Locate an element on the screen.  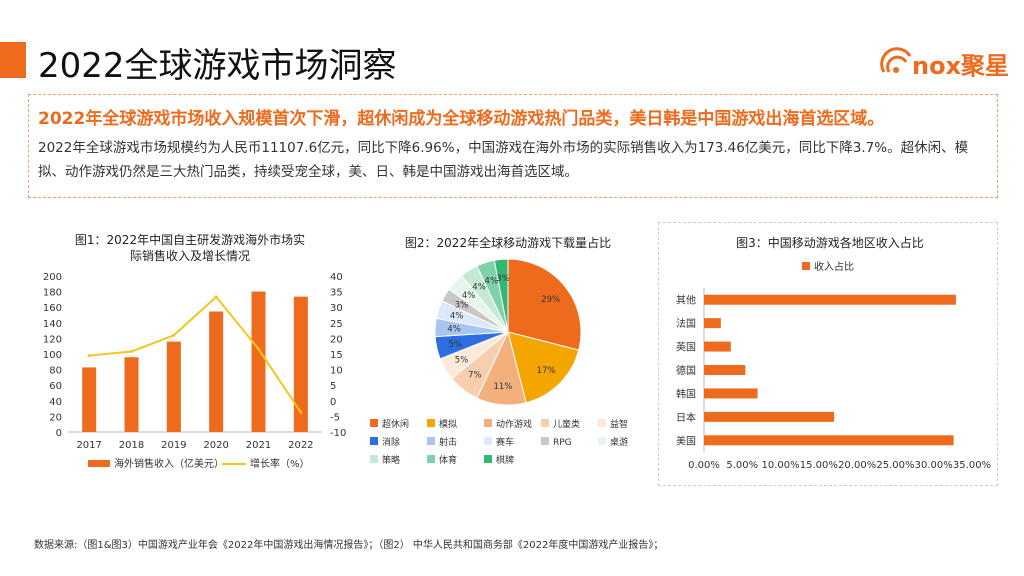
legend-label: 射击 is located at coordinates (448, 442).